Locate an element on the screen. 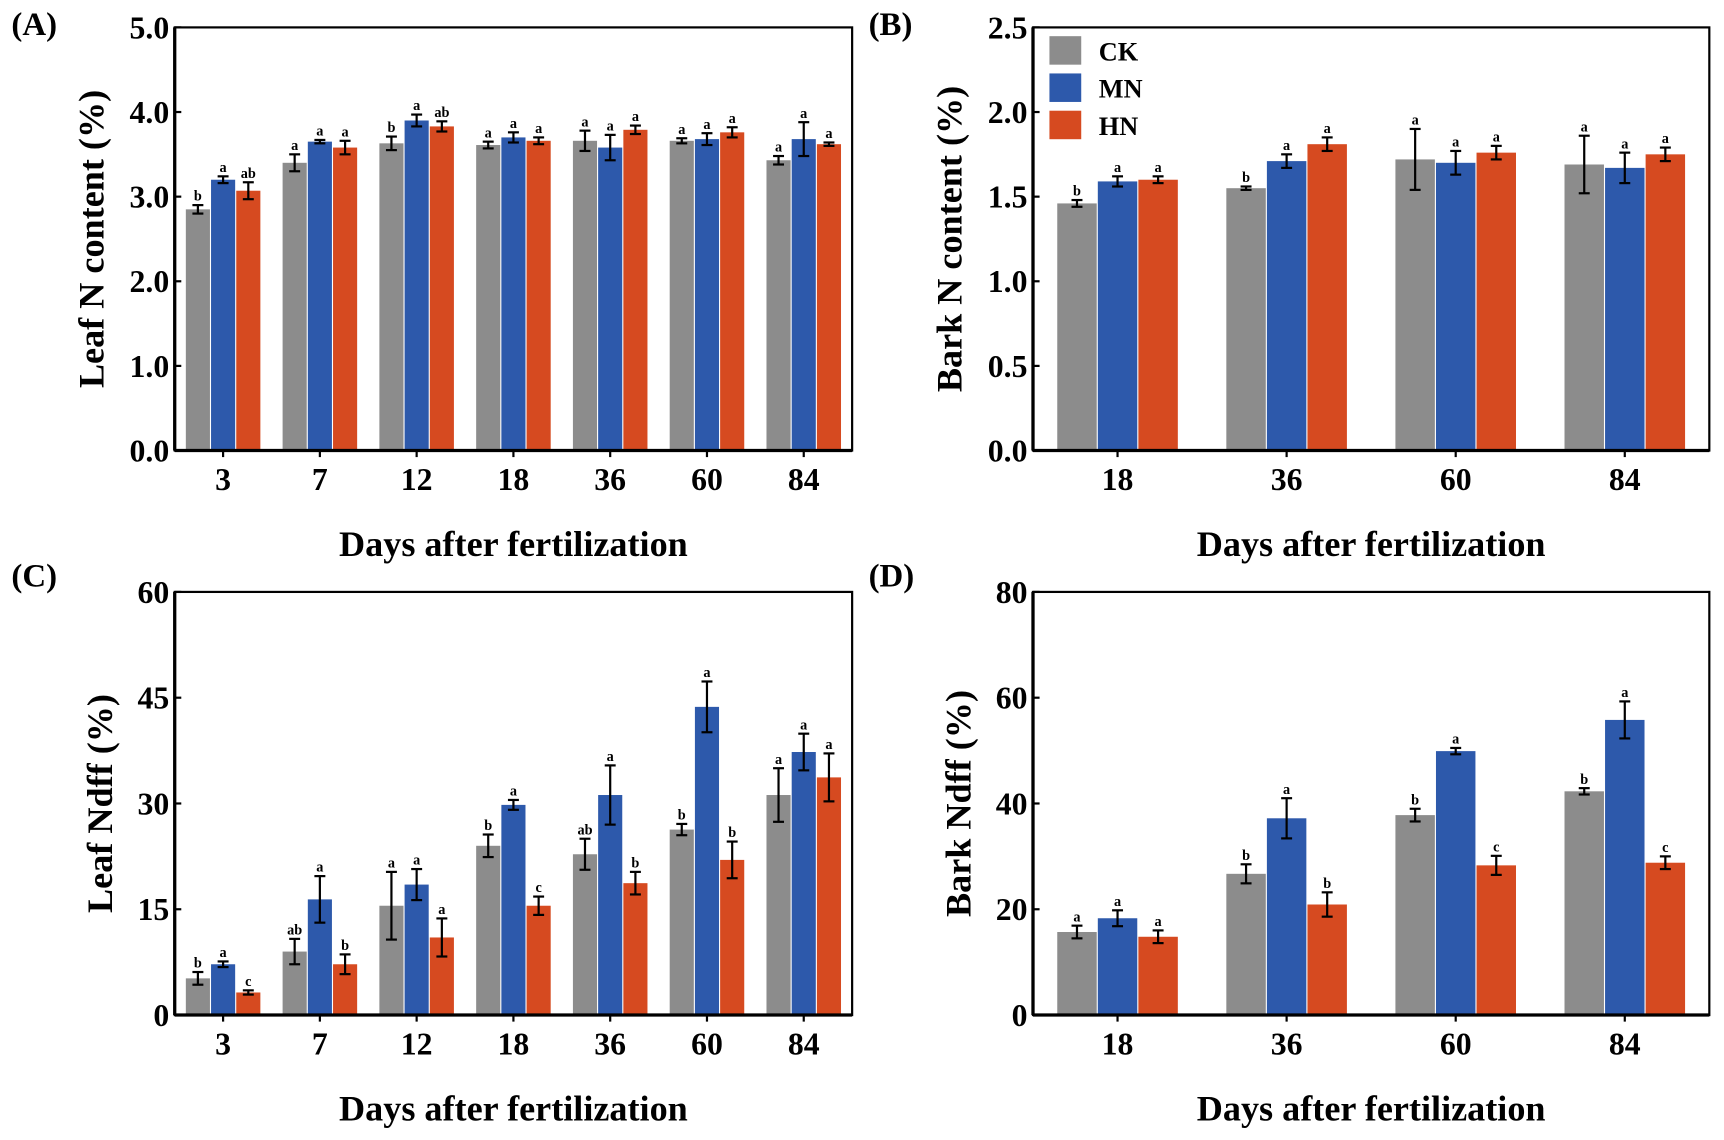 The height and width of the screenshot is (1140, 1724). y-tick-label: 4.0 is located at coordinates (150, 112).